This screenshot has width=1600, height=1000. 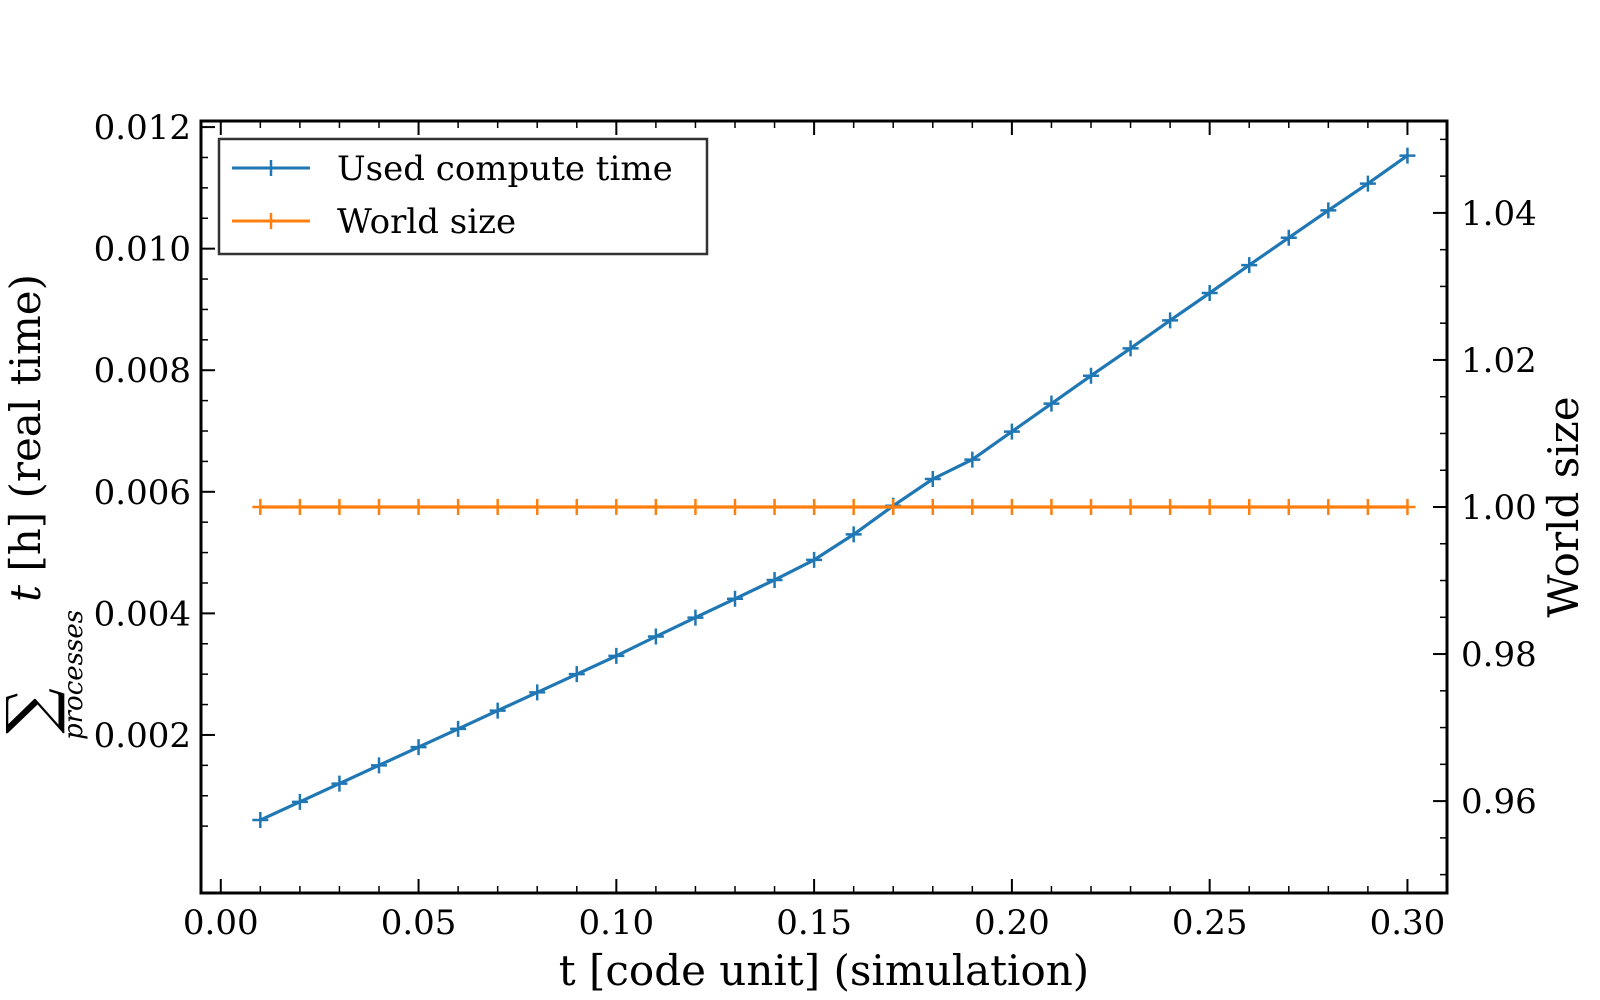 What do you see at coordinates (1499, 214) in the screenshot?
I see `y-right-tick-label: 1.04` at bounding box center [1499, 214].